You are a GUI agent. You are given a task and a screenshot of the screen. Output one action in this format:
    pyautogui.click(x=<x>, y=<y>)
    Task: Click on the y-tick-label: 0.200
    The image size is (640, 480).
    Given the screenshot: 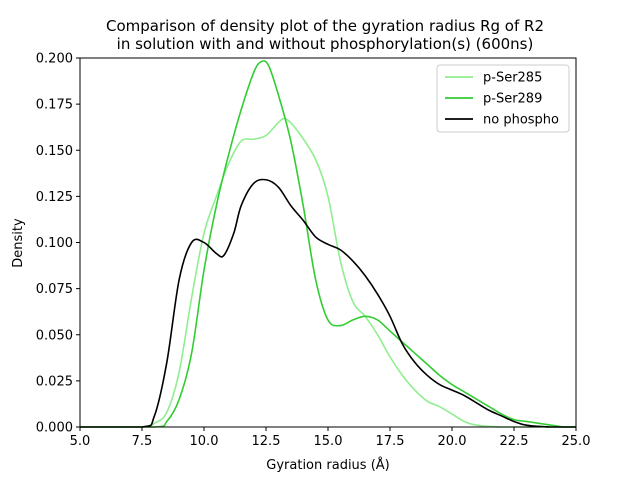 What is the action you would take?
    pyautogui.click(x=54, y=59)
    